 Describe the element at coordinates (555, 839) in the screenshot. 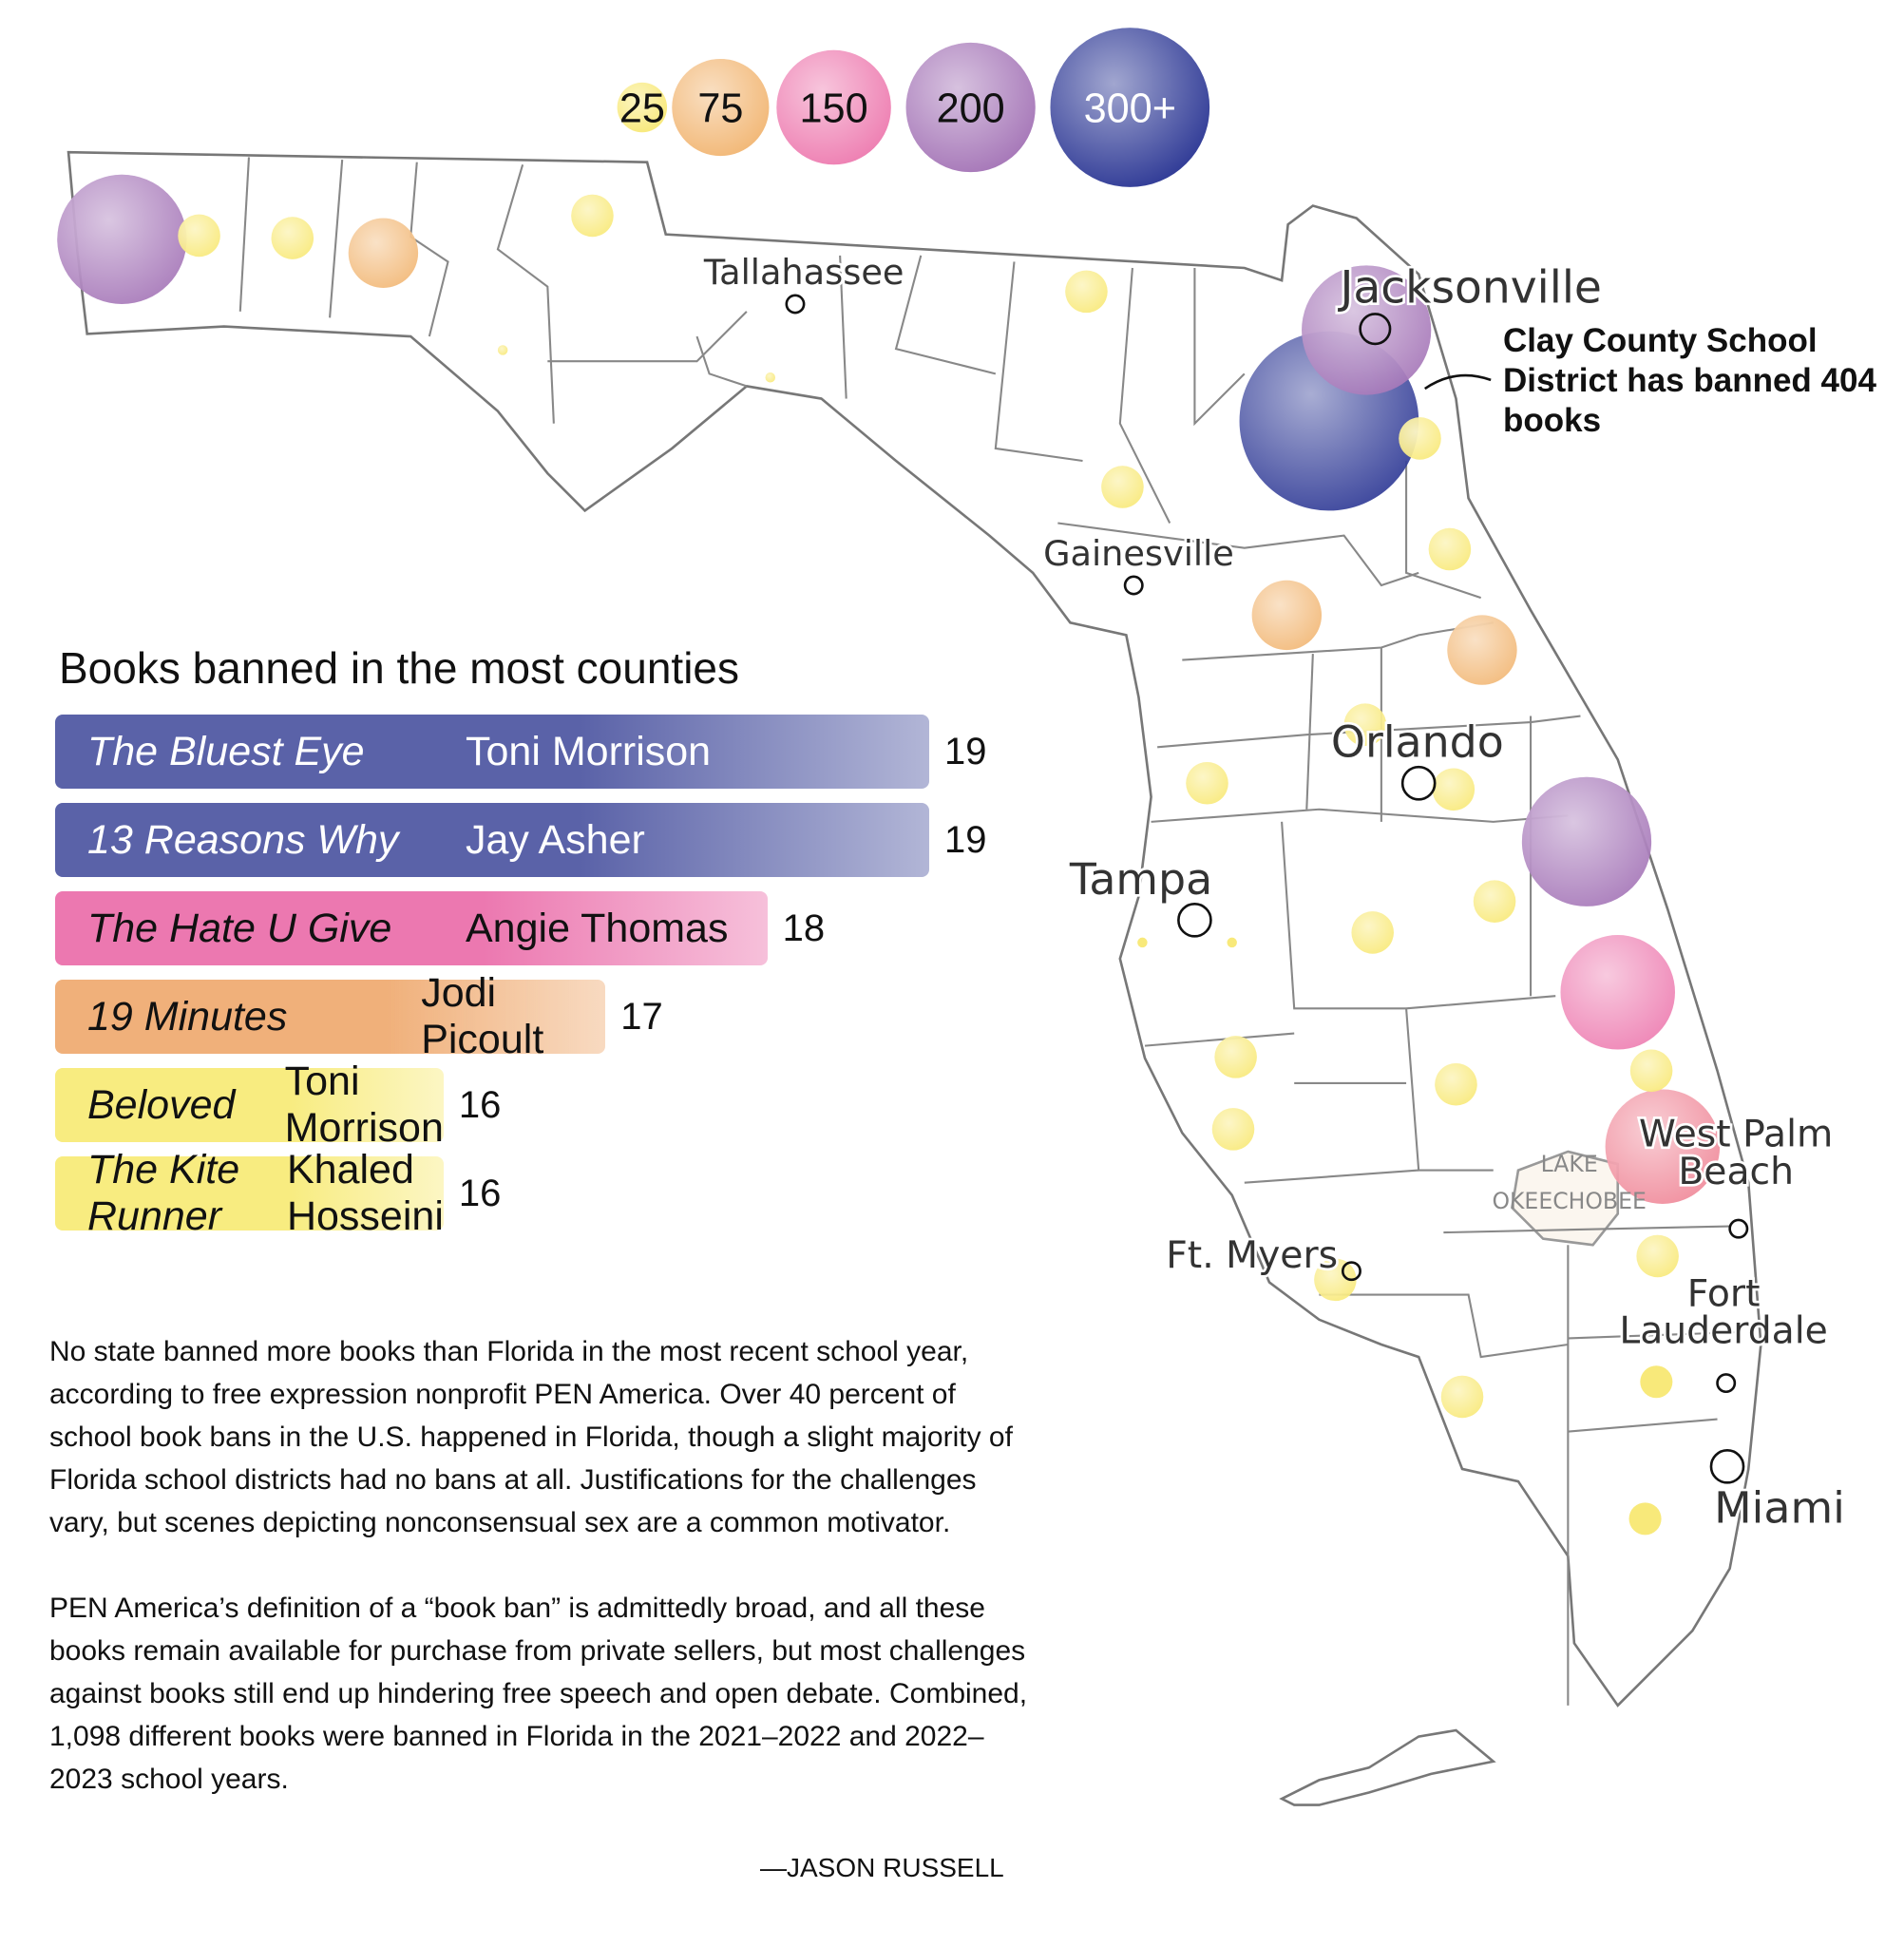

I see `book-author: Jay Asher` at that location.